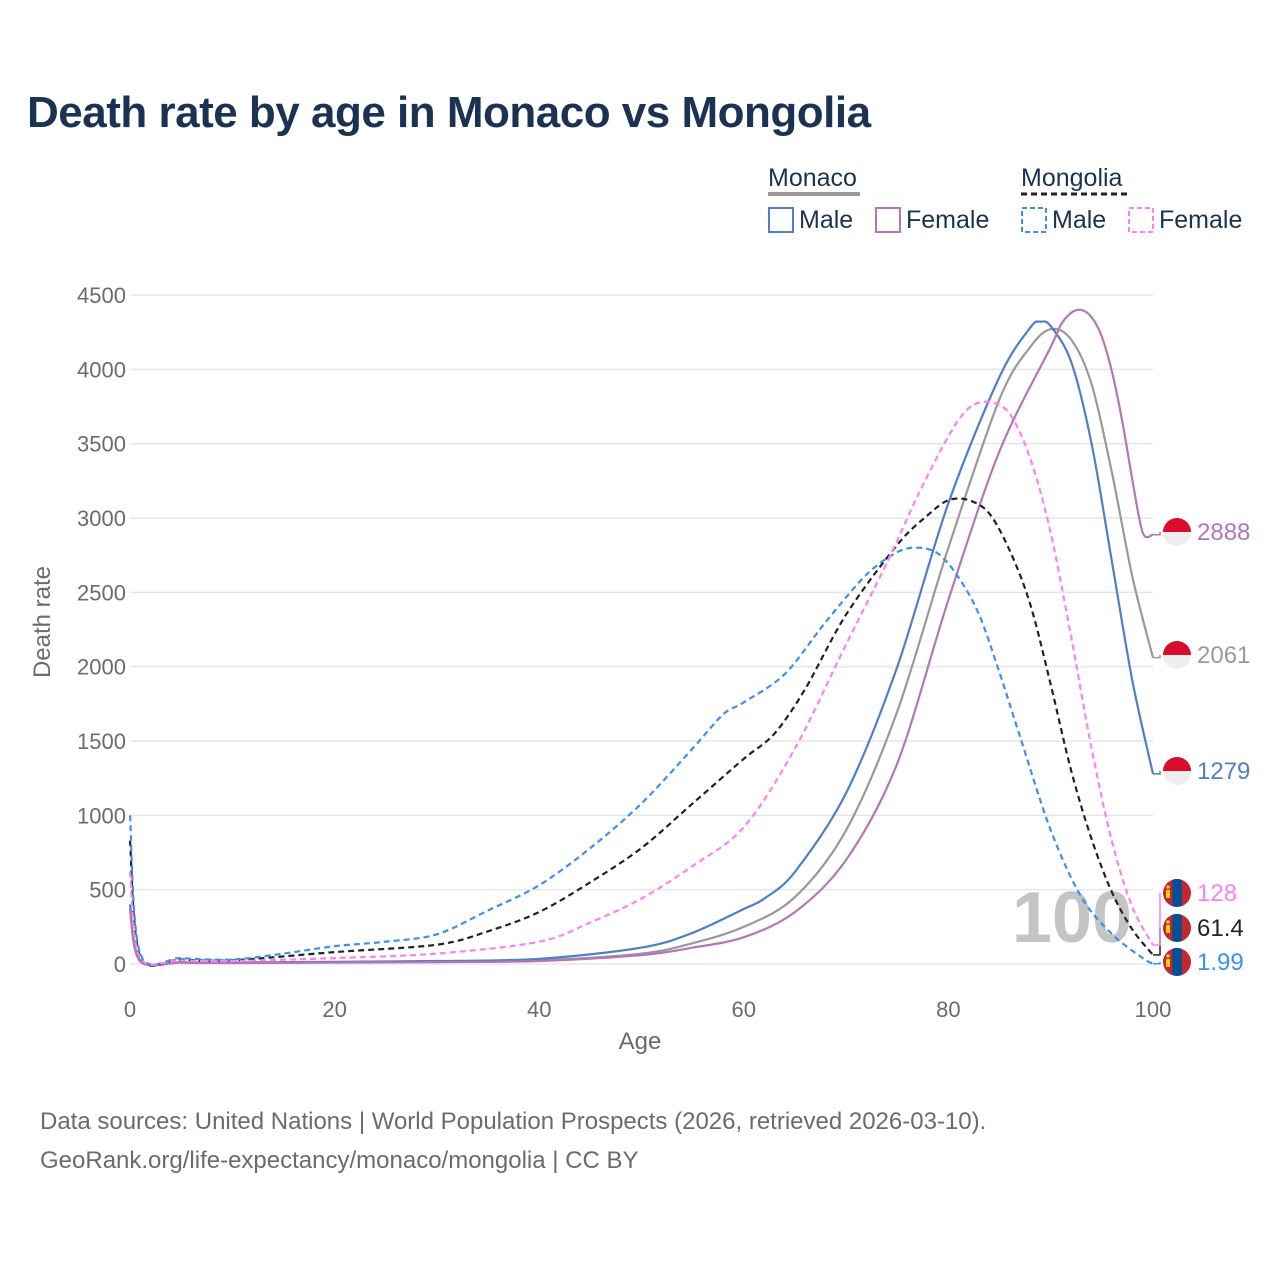  Describe the element at coordinates (812, 178) in the screenshot. I see `legend-group-monaco: Monaco` at that location.